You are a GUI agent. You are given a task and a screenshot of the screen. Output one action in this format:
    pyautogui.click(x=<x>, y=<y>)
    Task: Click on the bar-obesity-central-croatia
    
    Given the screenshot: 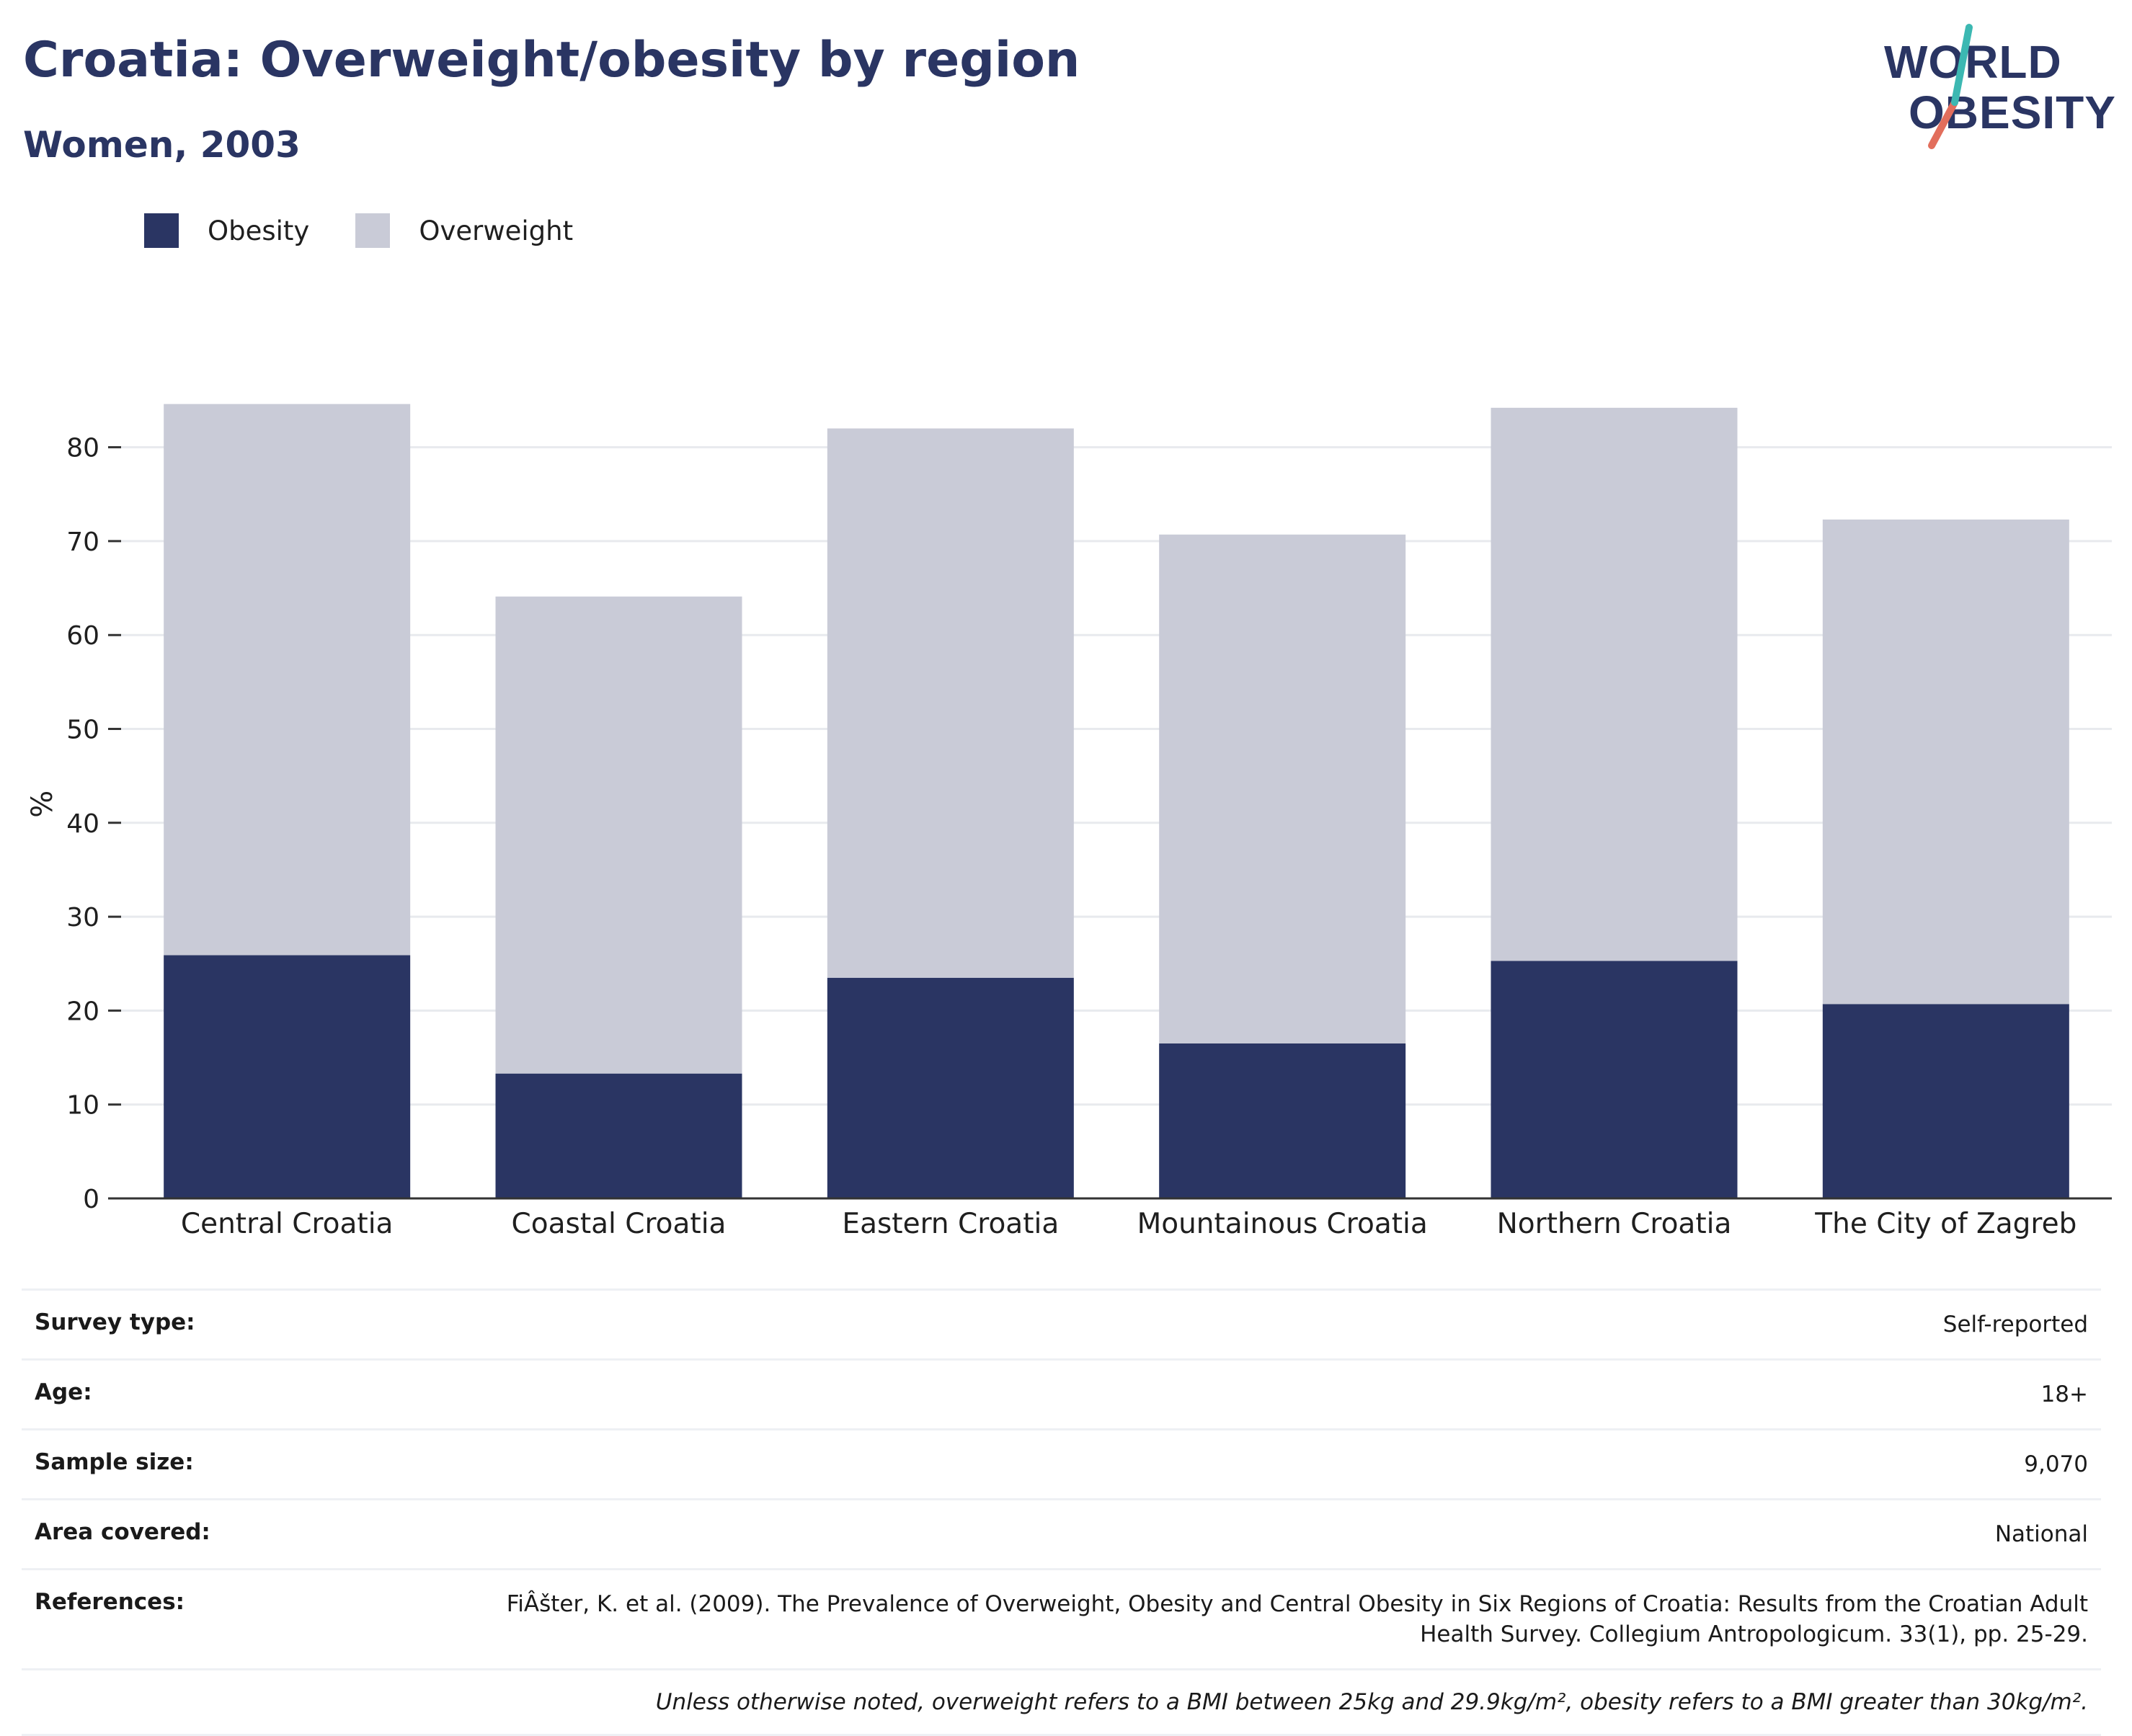 What is the action you would take?
    pyautogui.click(x=287, y=1076)
    